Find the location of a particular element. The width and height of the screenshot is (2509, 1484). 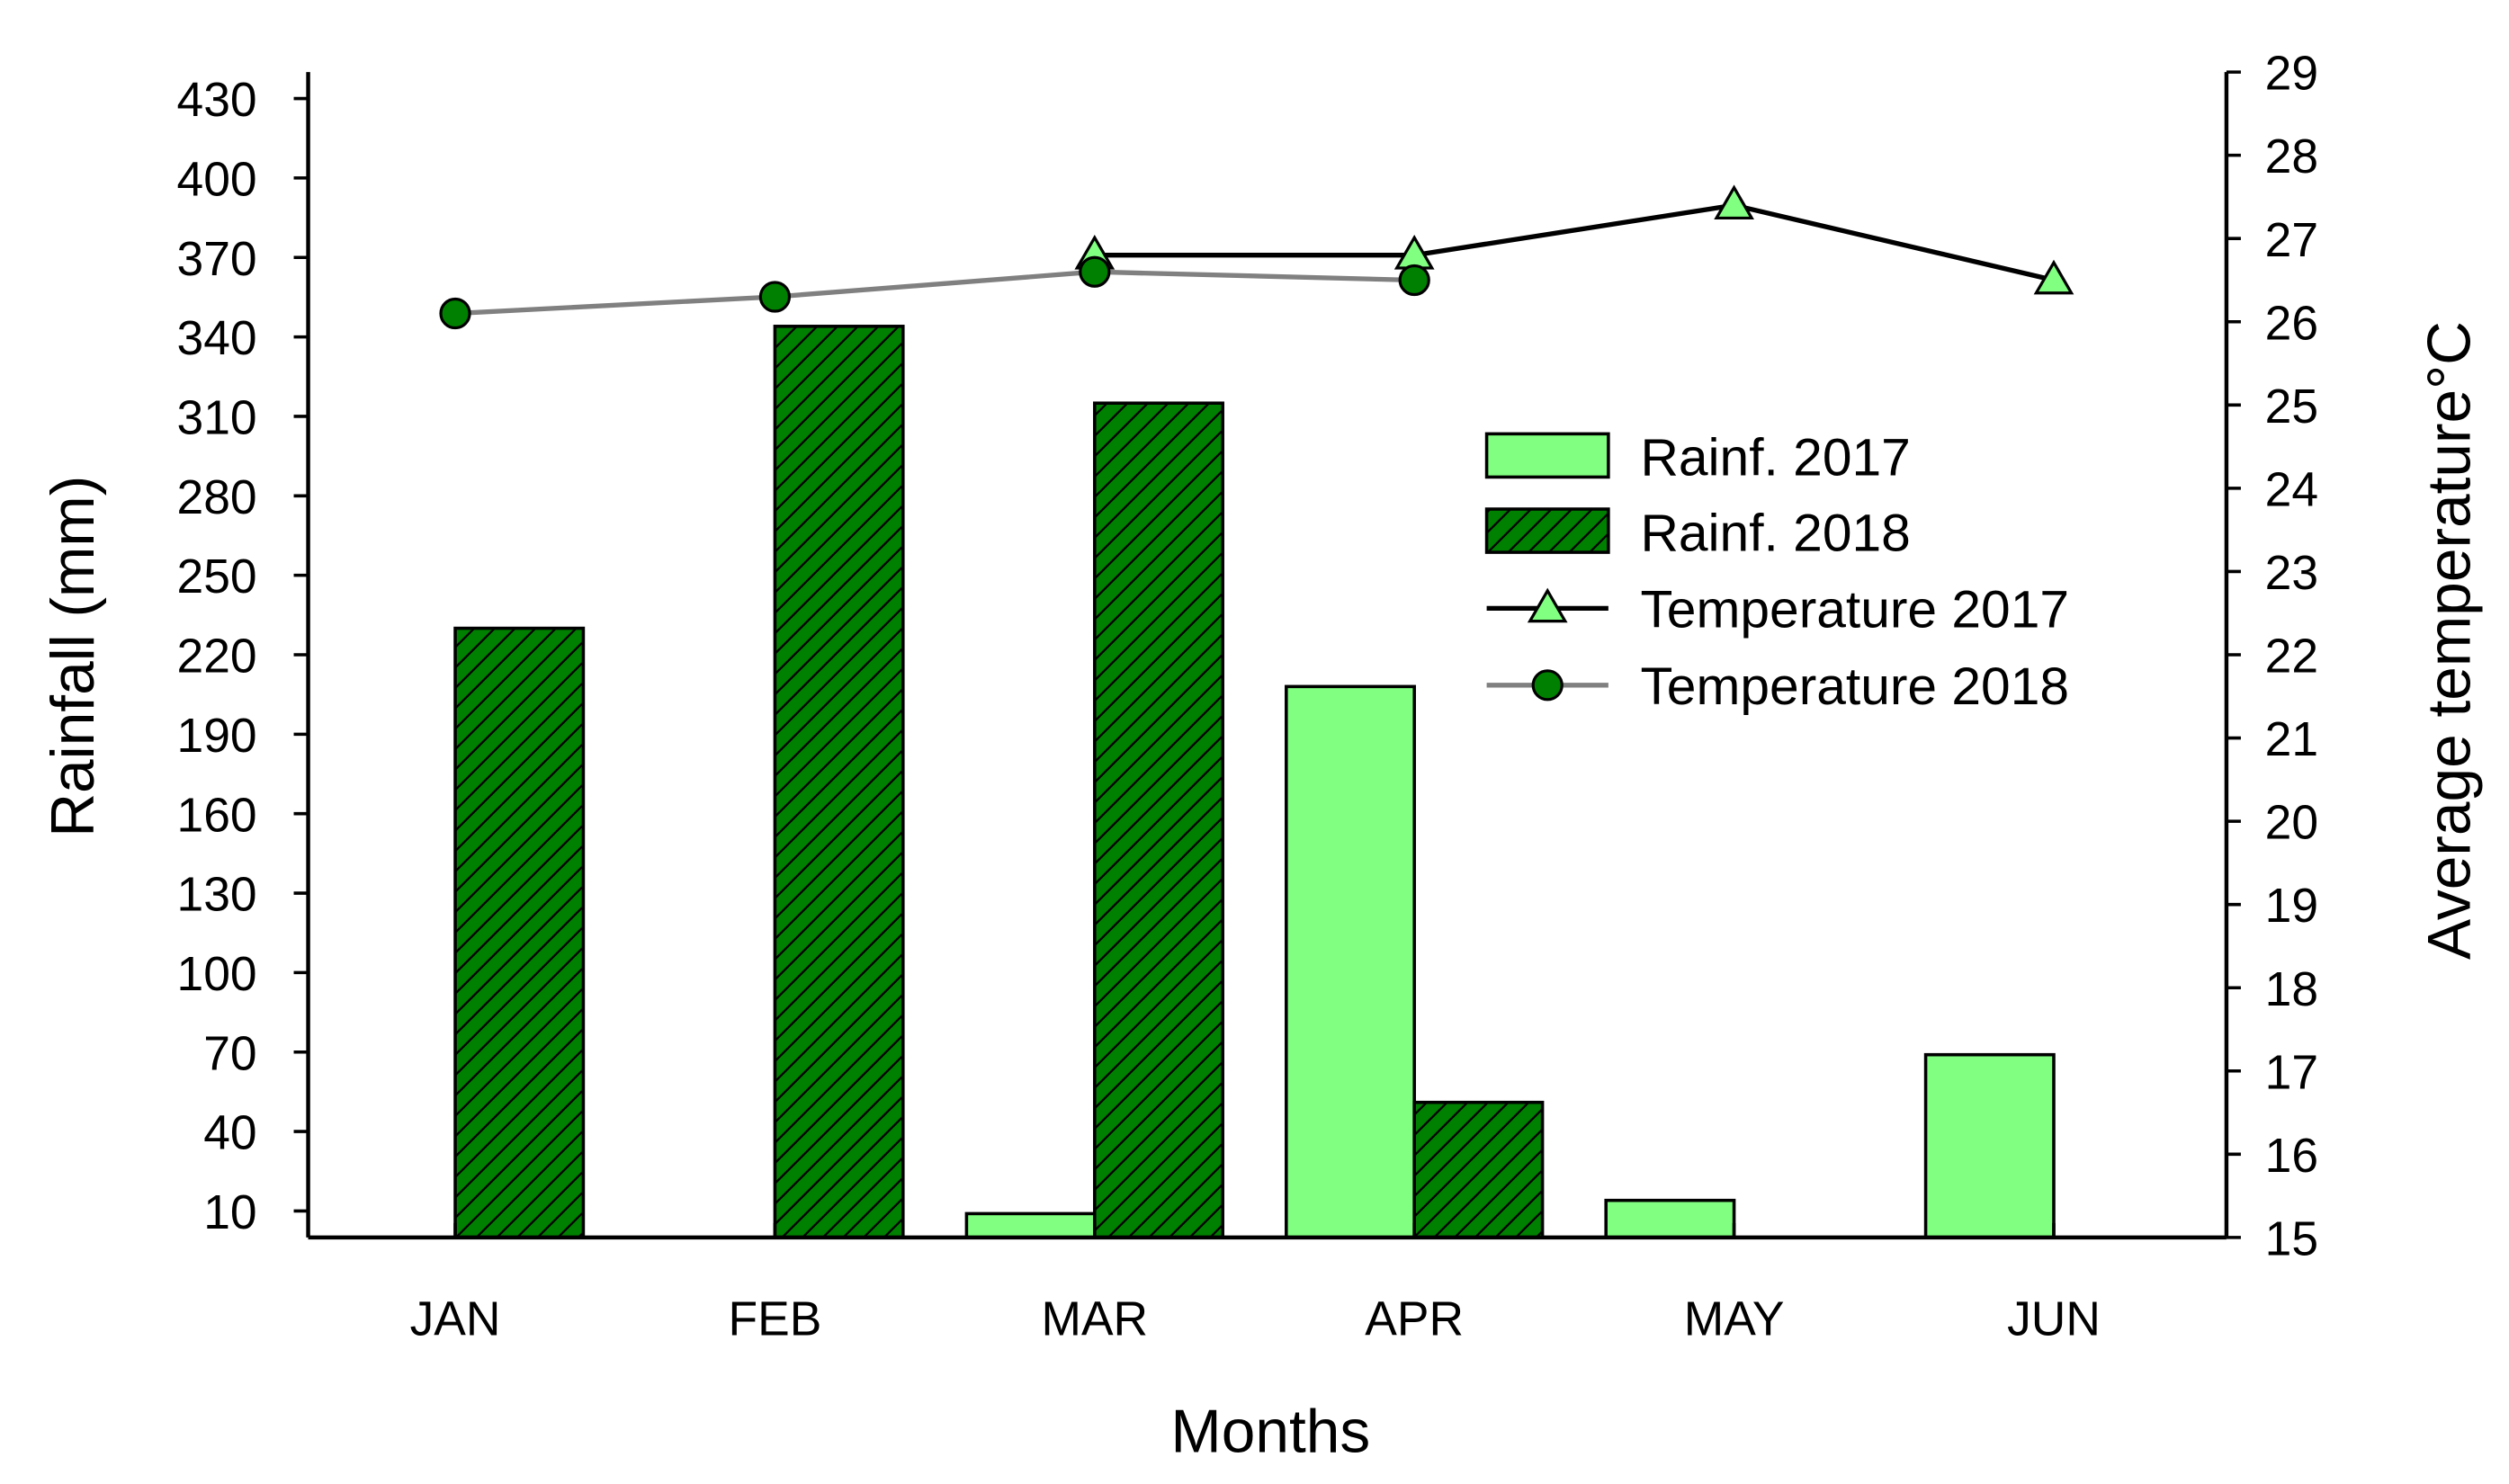

y-tick-label: 190 is located at coordinates (217, 736).